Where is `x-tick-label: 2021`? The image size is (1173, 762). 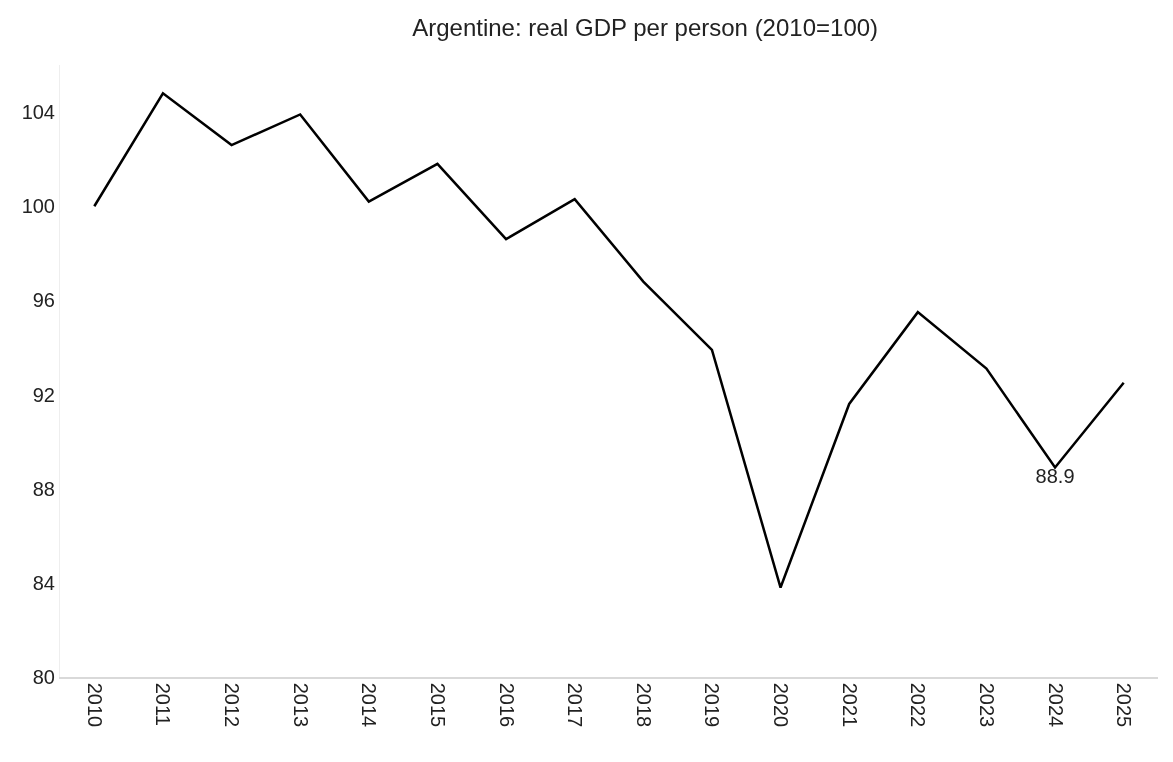
x-tick-label: 2021 is located at coordinates (849, 705).